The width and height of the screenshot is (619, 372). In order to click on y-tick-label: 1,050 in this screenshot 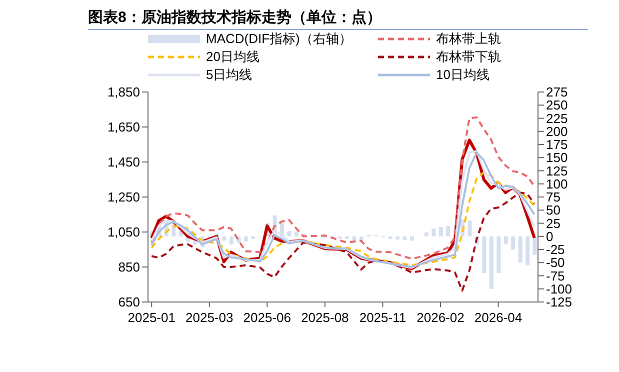, I will do `click(123, 232)`.